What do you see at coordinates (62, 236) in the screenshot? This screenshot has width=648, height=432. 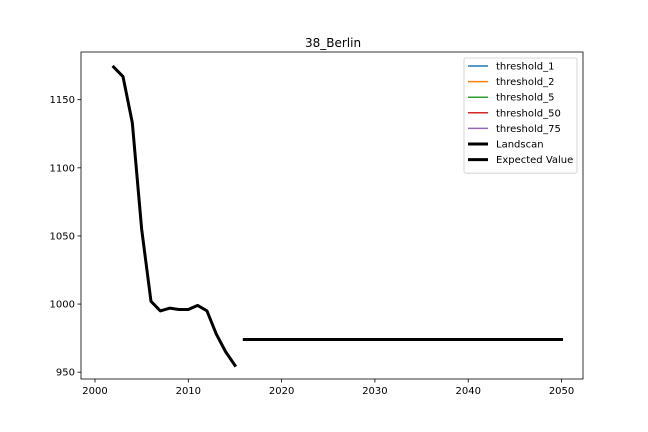 I see `y-tick-label: 1050` at bounding box center [62, 236].